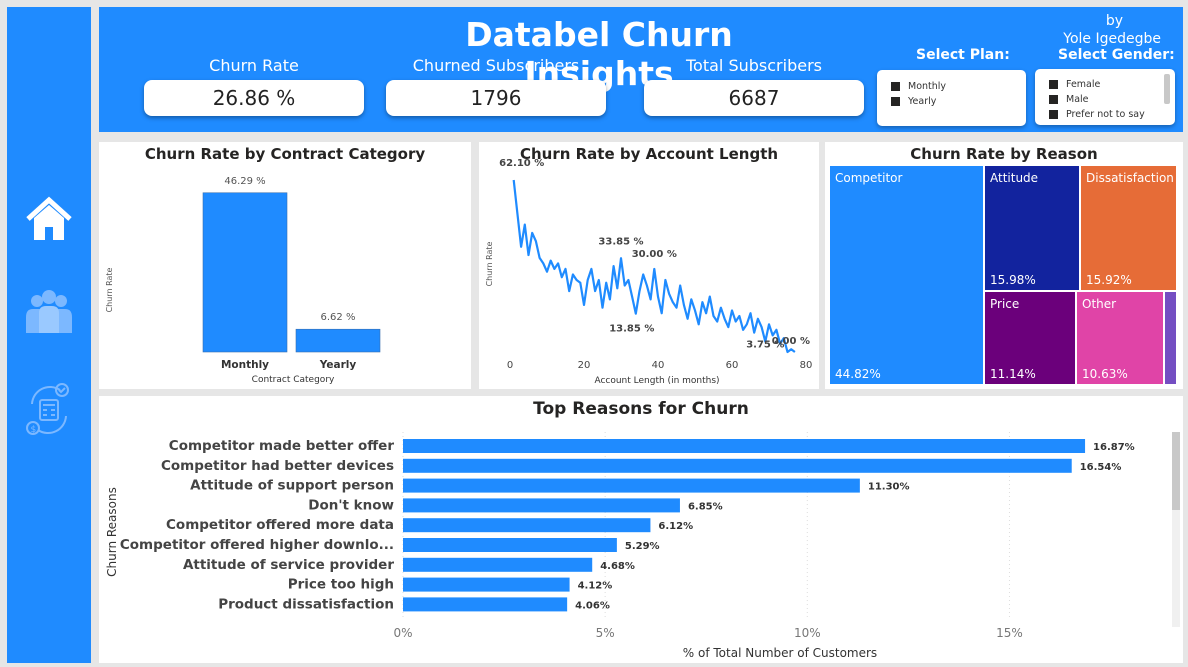  What do you see at coordinates (654, 266) in the screenshot?
I see `series-line` at bounding box center [654, 266].